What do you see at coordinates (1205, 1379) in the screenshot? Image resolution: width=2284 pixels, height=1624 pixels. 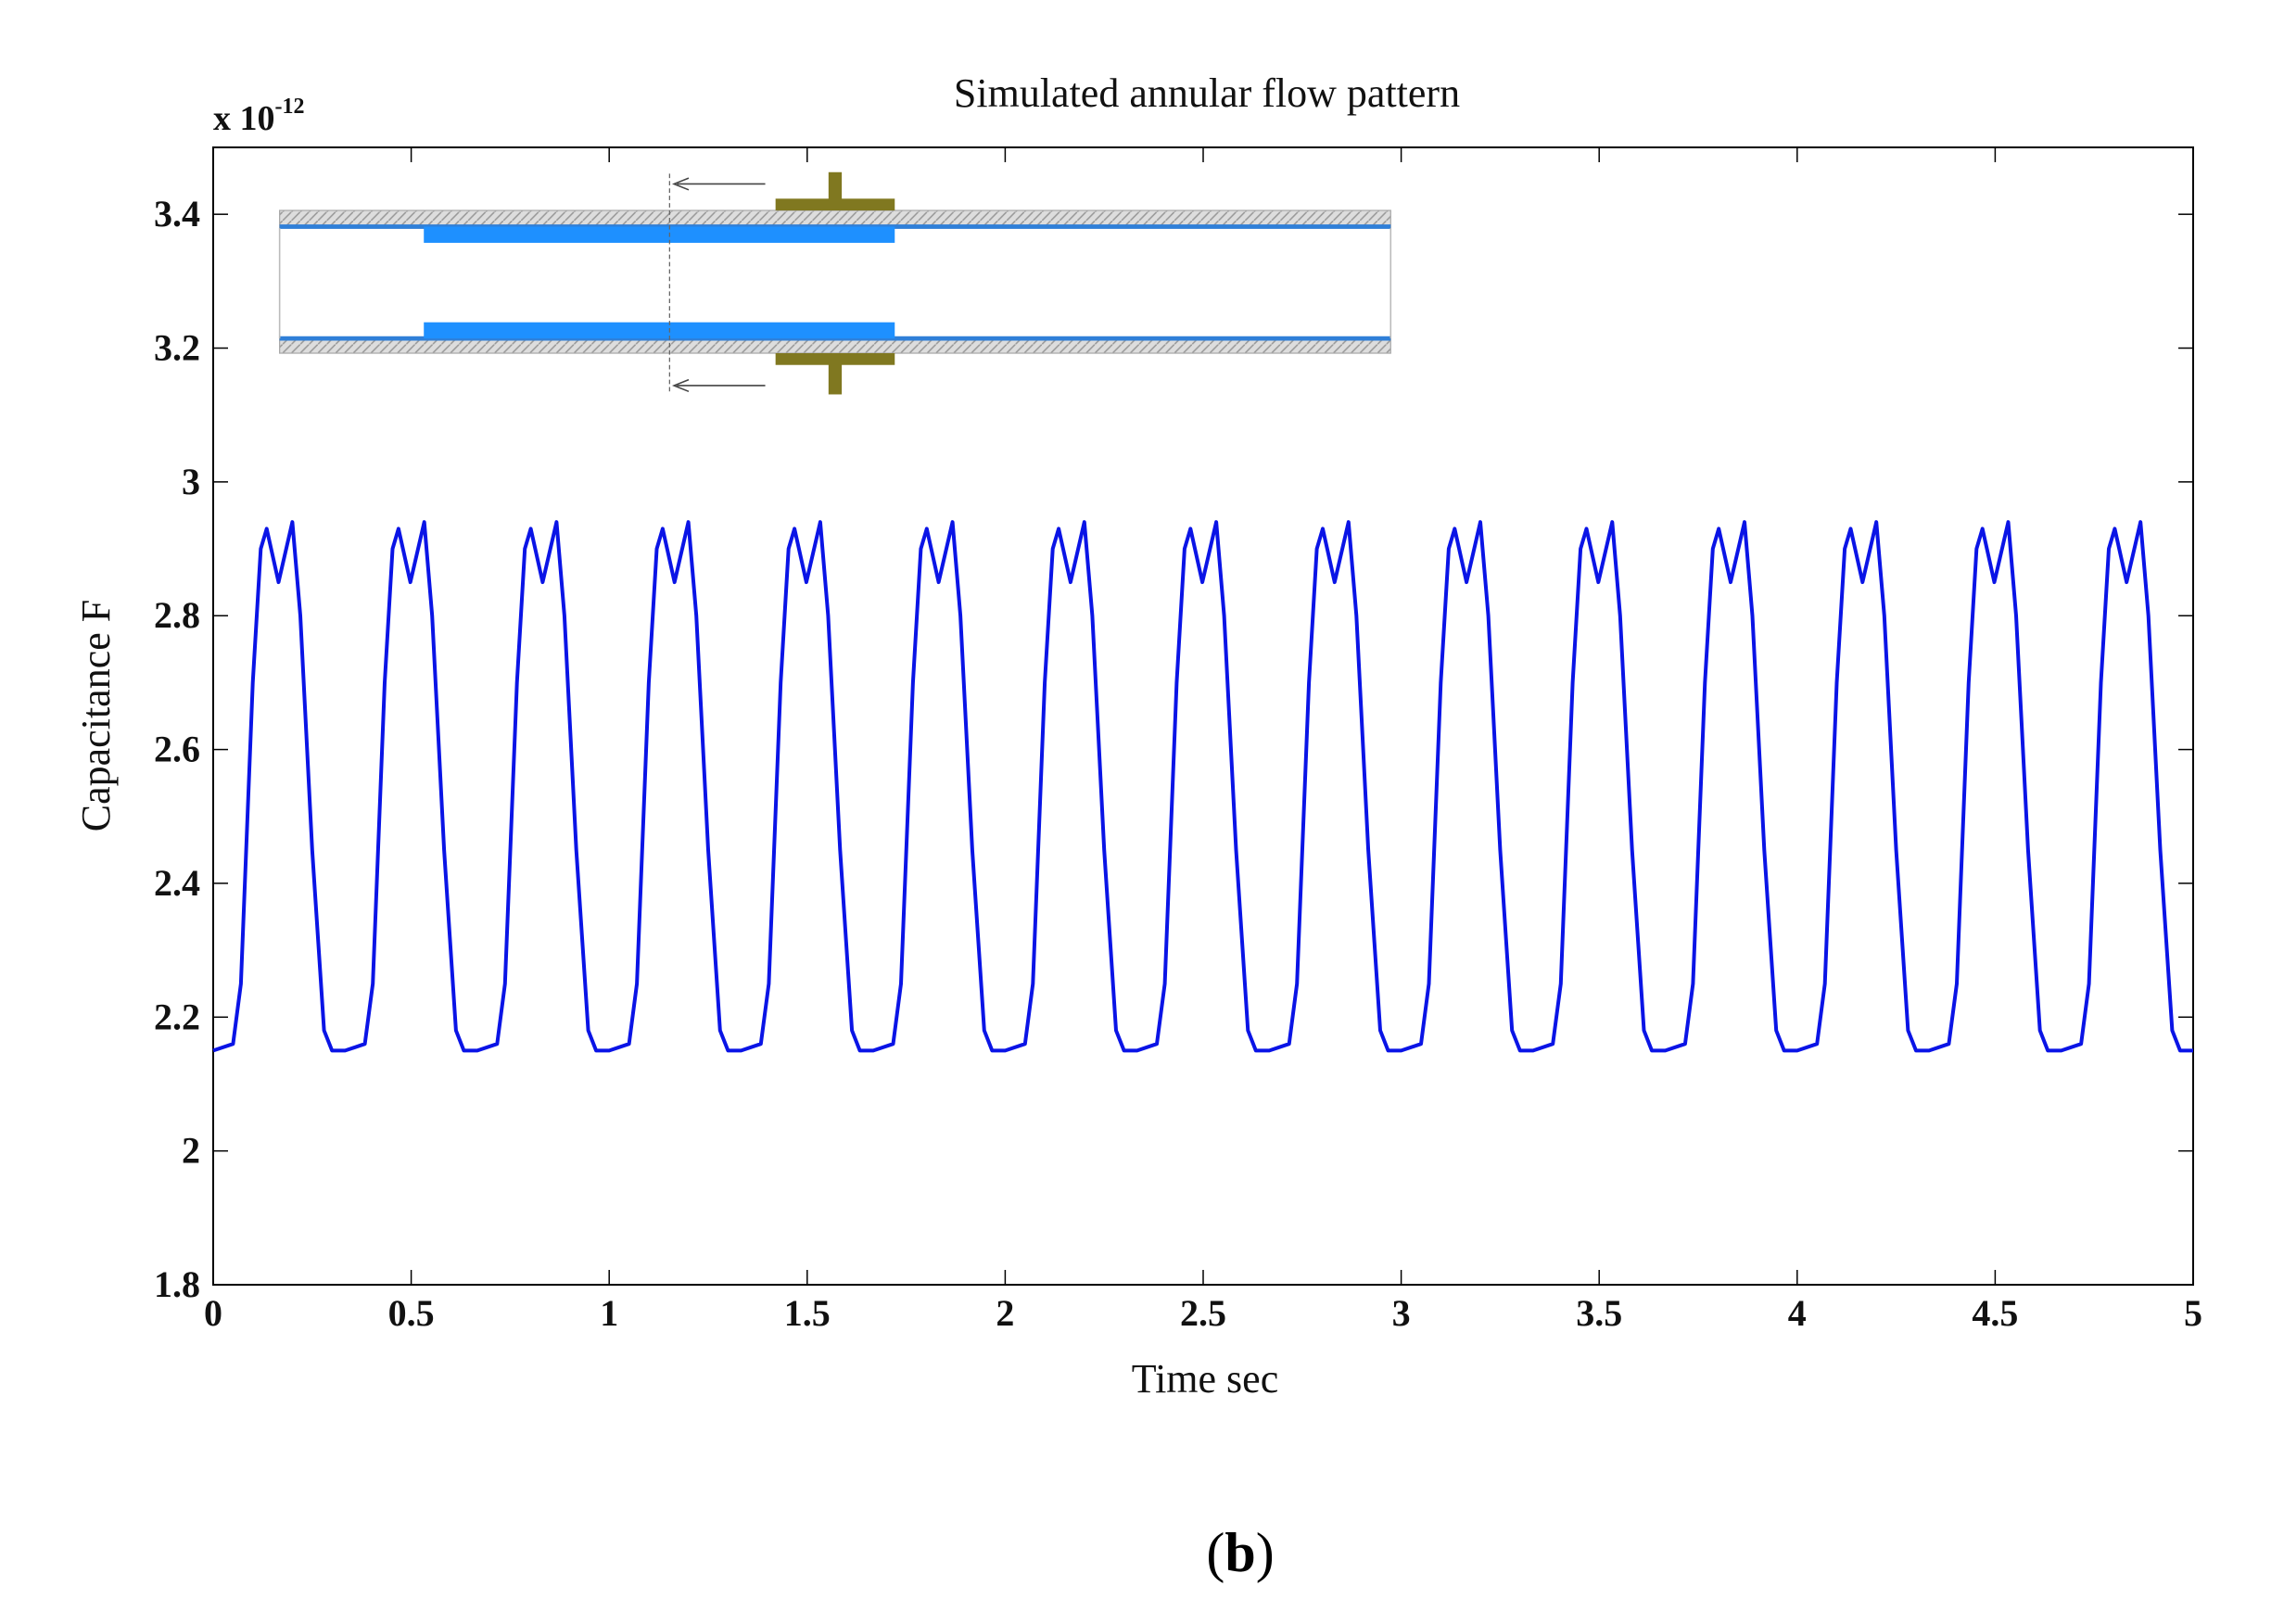 I see `x-axis-label: Time sec` at bounding box center [1205, 1379].